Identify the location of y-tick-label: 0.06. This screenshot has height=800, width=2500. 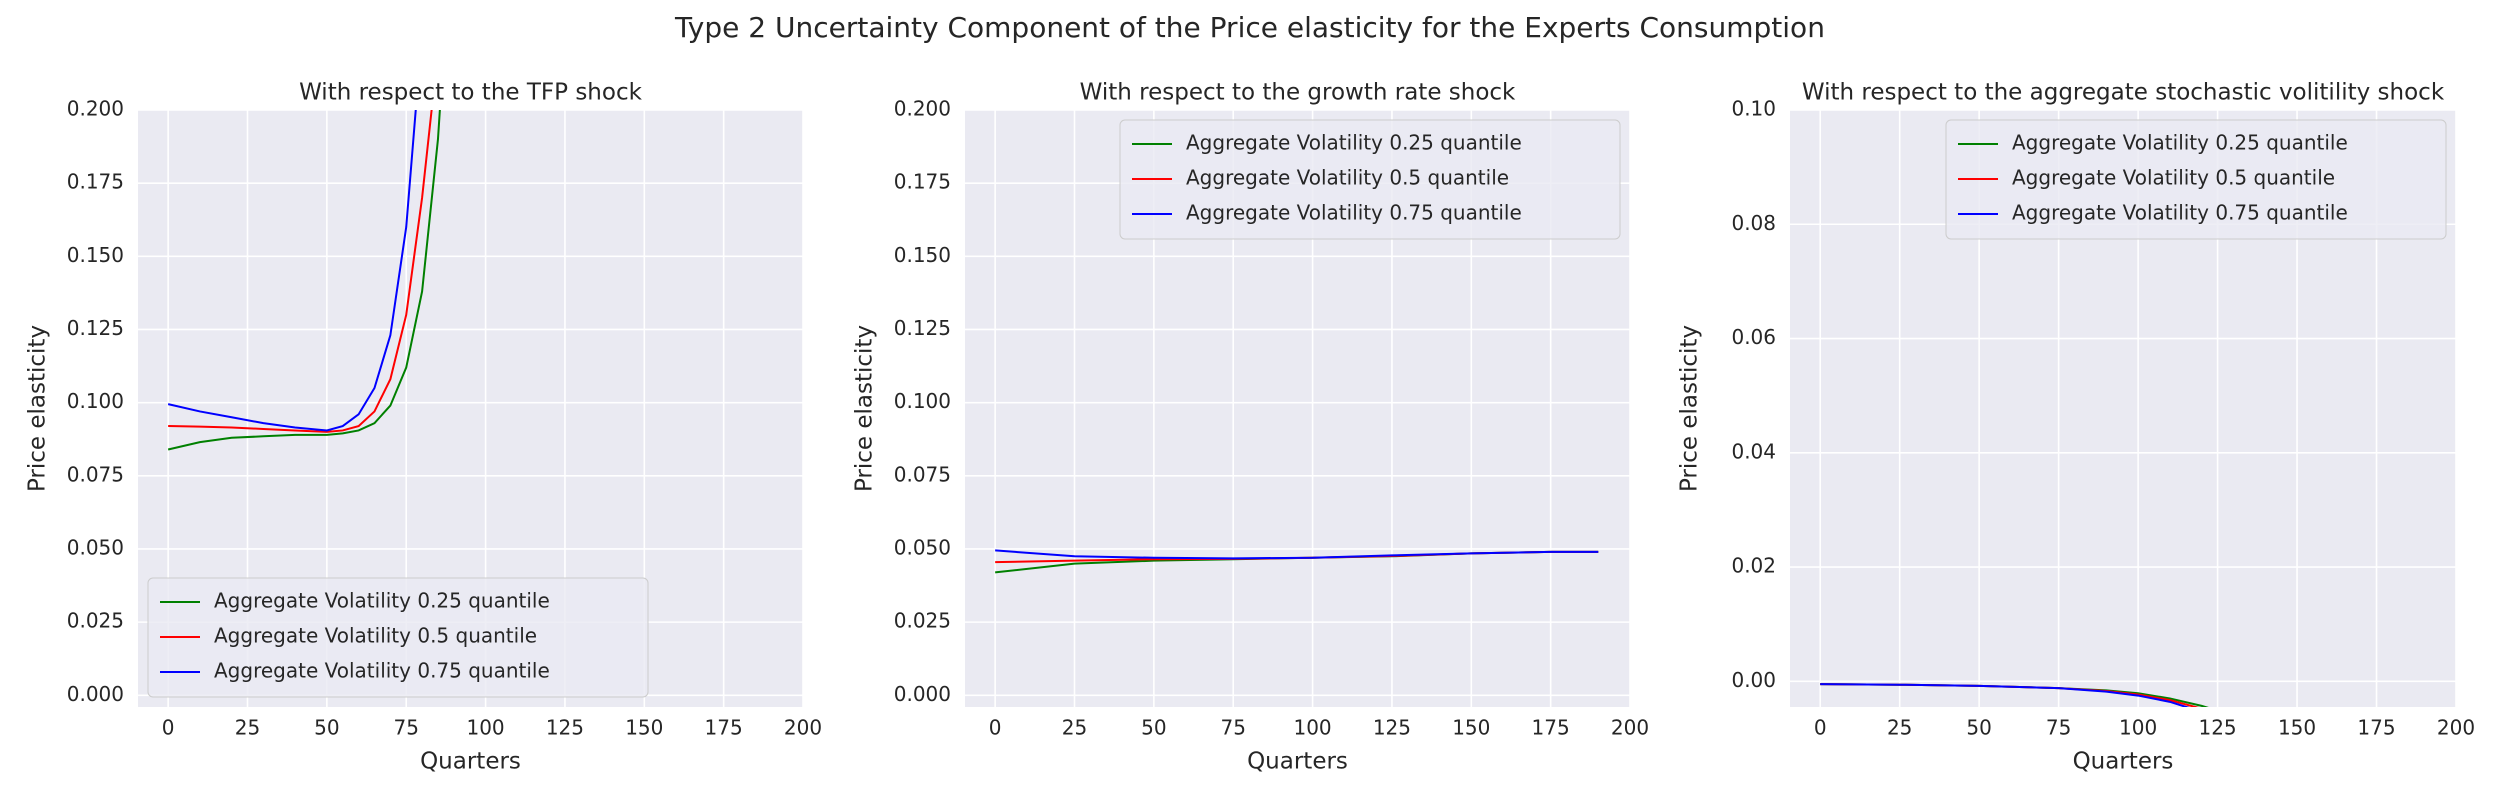
(1753, 337).